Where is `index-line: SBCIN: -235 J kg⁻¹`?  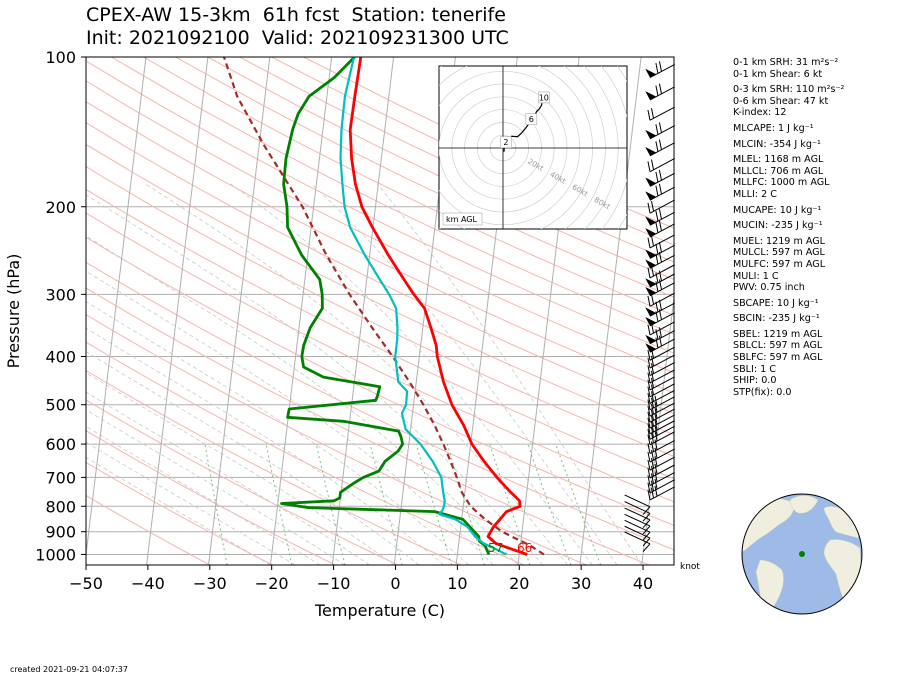 index-line: SBCIN: -235 J kg⁻¹ is located at coordinates (776, 319).